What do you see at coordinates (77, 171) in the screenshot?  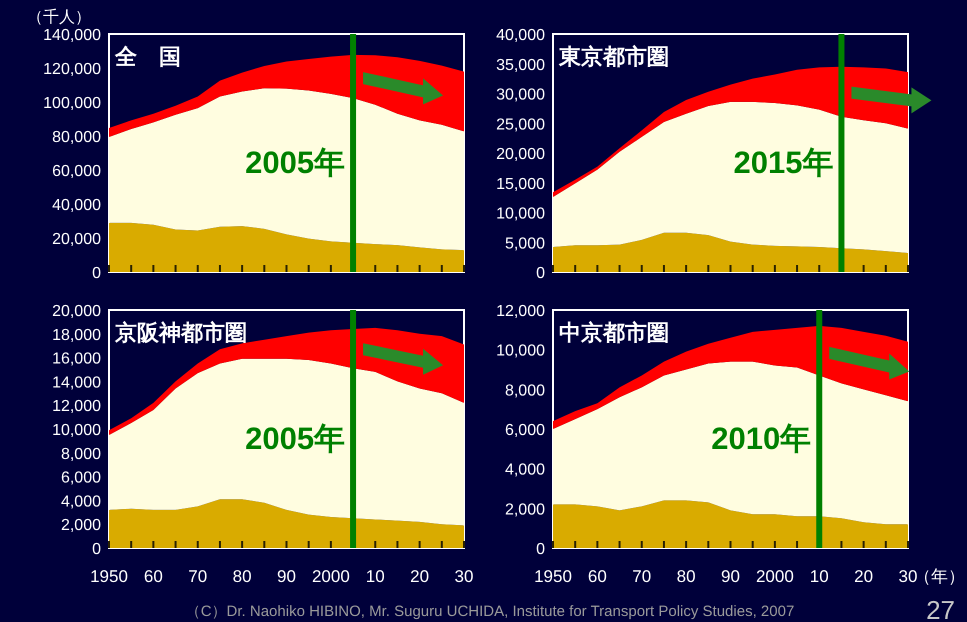 I see `y-tick-label: 60,000` at bounding box center [77, 171].